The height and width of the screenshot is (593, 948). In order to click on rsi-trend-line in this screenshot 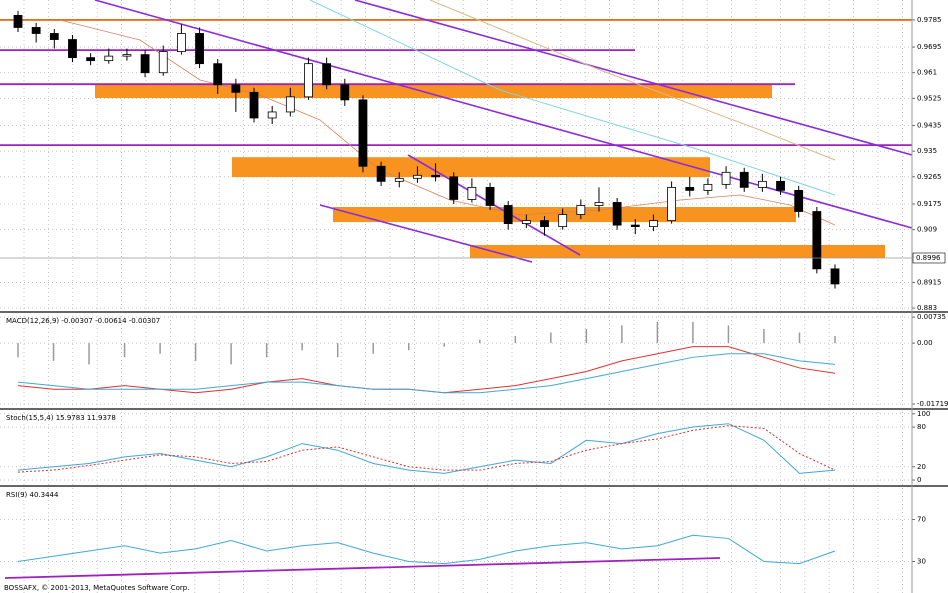, I will do `click(362, 568)`.